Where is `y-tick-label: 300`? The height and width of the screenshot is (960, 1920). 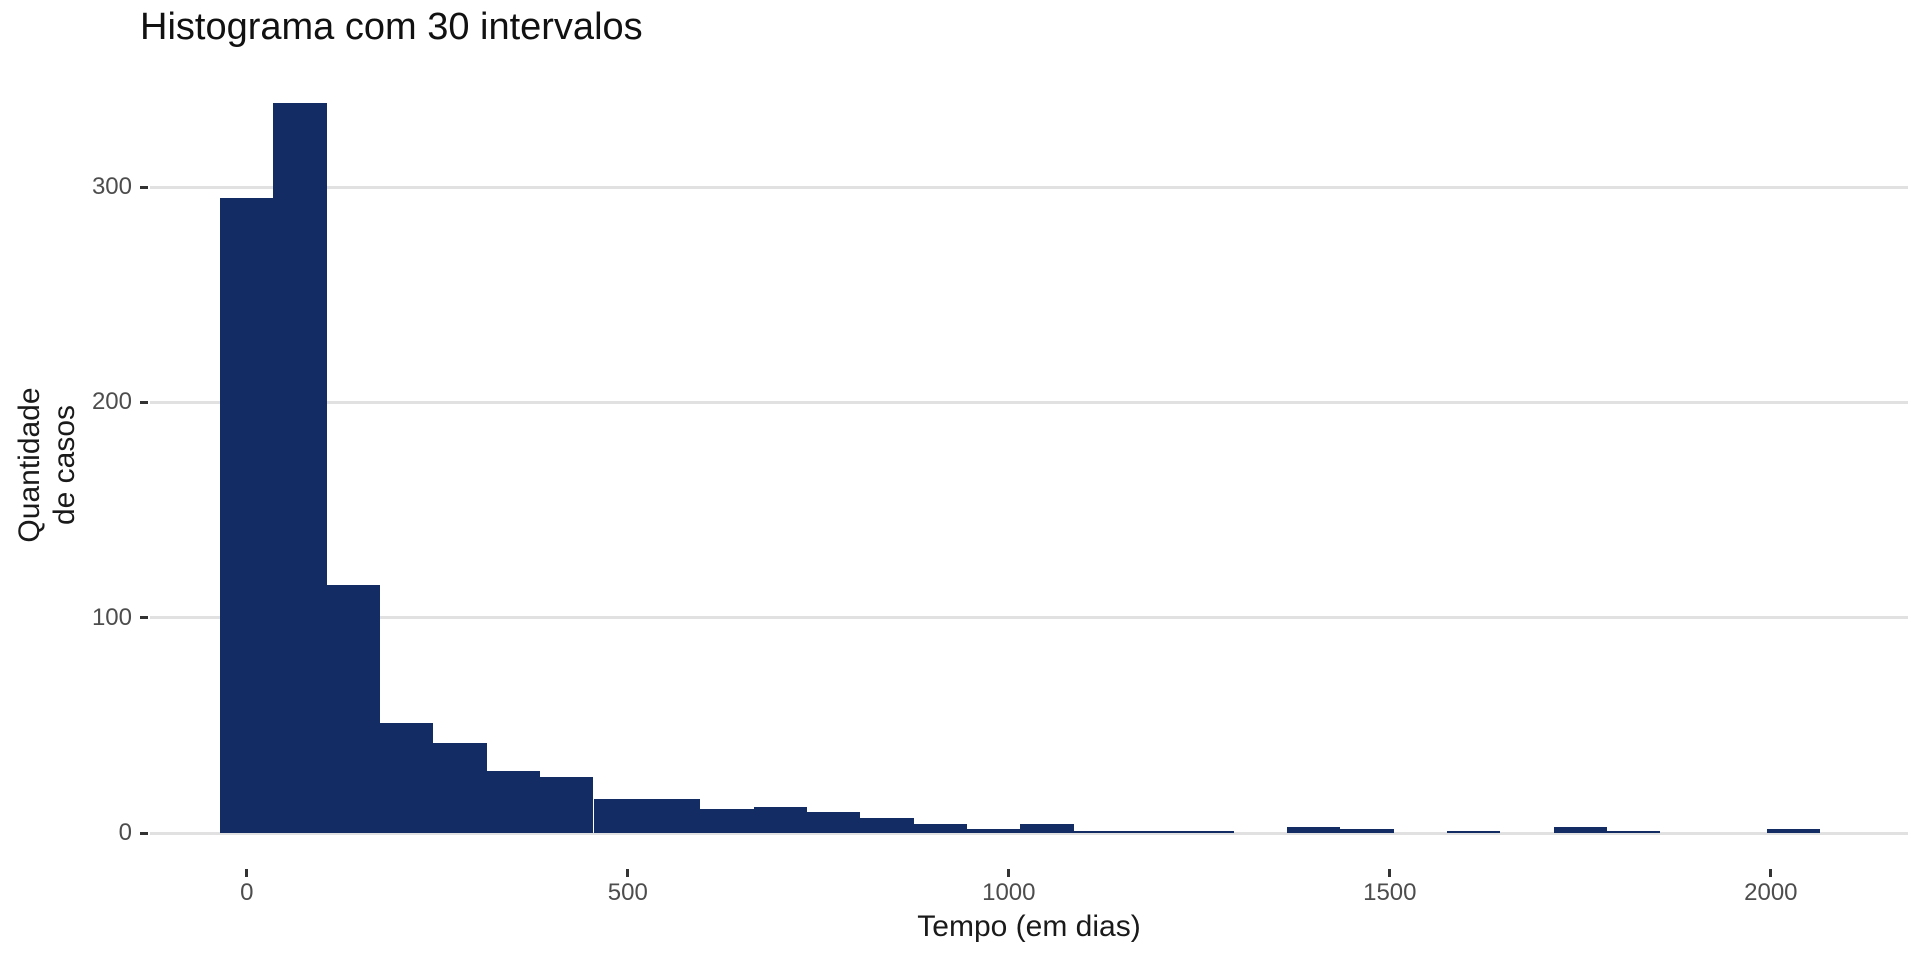
y-tick-label: 300 is located at coordinates (111, 187).